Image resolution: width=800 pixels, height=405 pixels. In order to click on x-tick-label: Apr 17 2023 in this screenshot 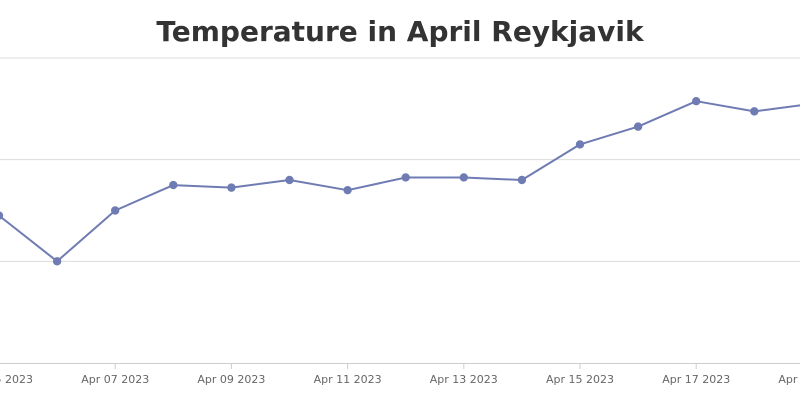, I will do `click(696, 379)`.